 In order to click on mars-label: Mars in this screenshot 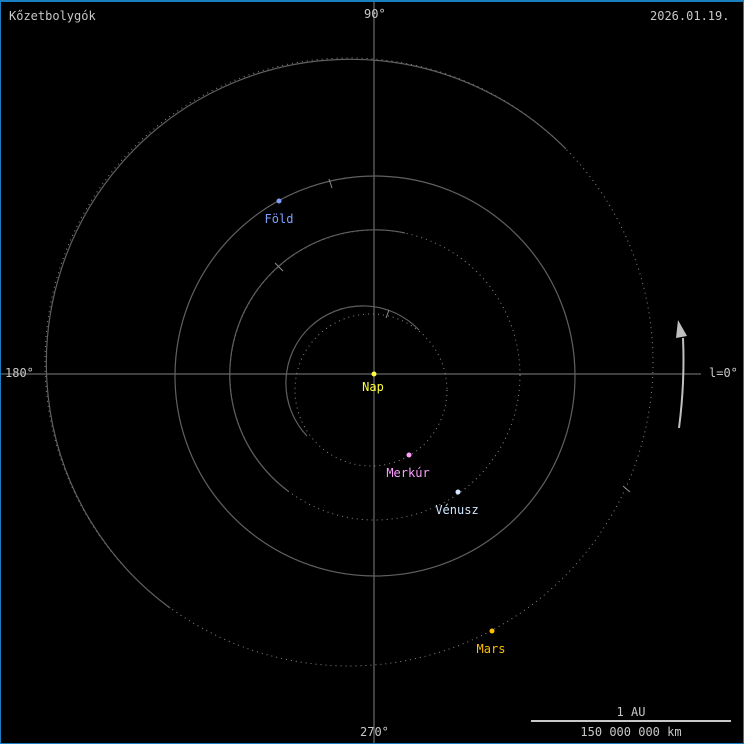, I will do `click(491, 649)`.